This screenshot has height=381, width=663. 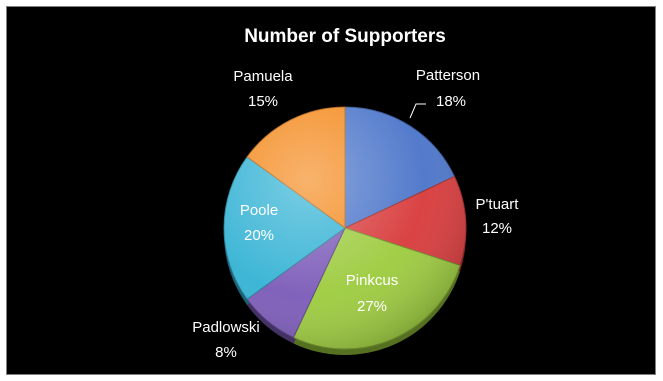 I want to click on value-label-patterson: 18%, so click(x=451, y=101).